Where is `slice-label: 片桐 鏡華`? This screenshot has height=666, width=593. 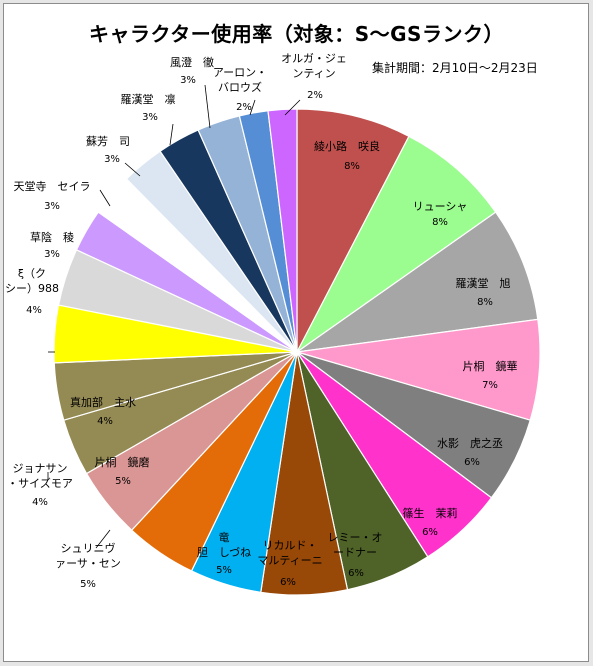
slice-label: 片桐 鏡華 is located at coordinates (490, 366).